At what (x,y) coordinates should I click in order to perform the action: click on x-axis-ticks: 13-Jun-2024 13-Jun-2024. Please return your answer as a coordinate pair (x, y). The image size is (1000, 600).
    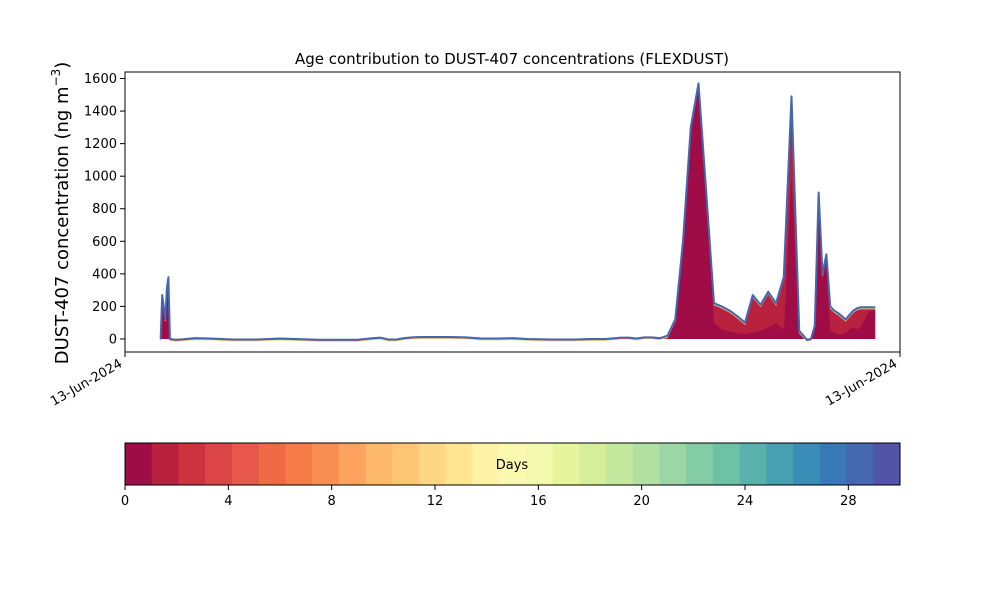
    Looking at the image, I should click on (474, 380).